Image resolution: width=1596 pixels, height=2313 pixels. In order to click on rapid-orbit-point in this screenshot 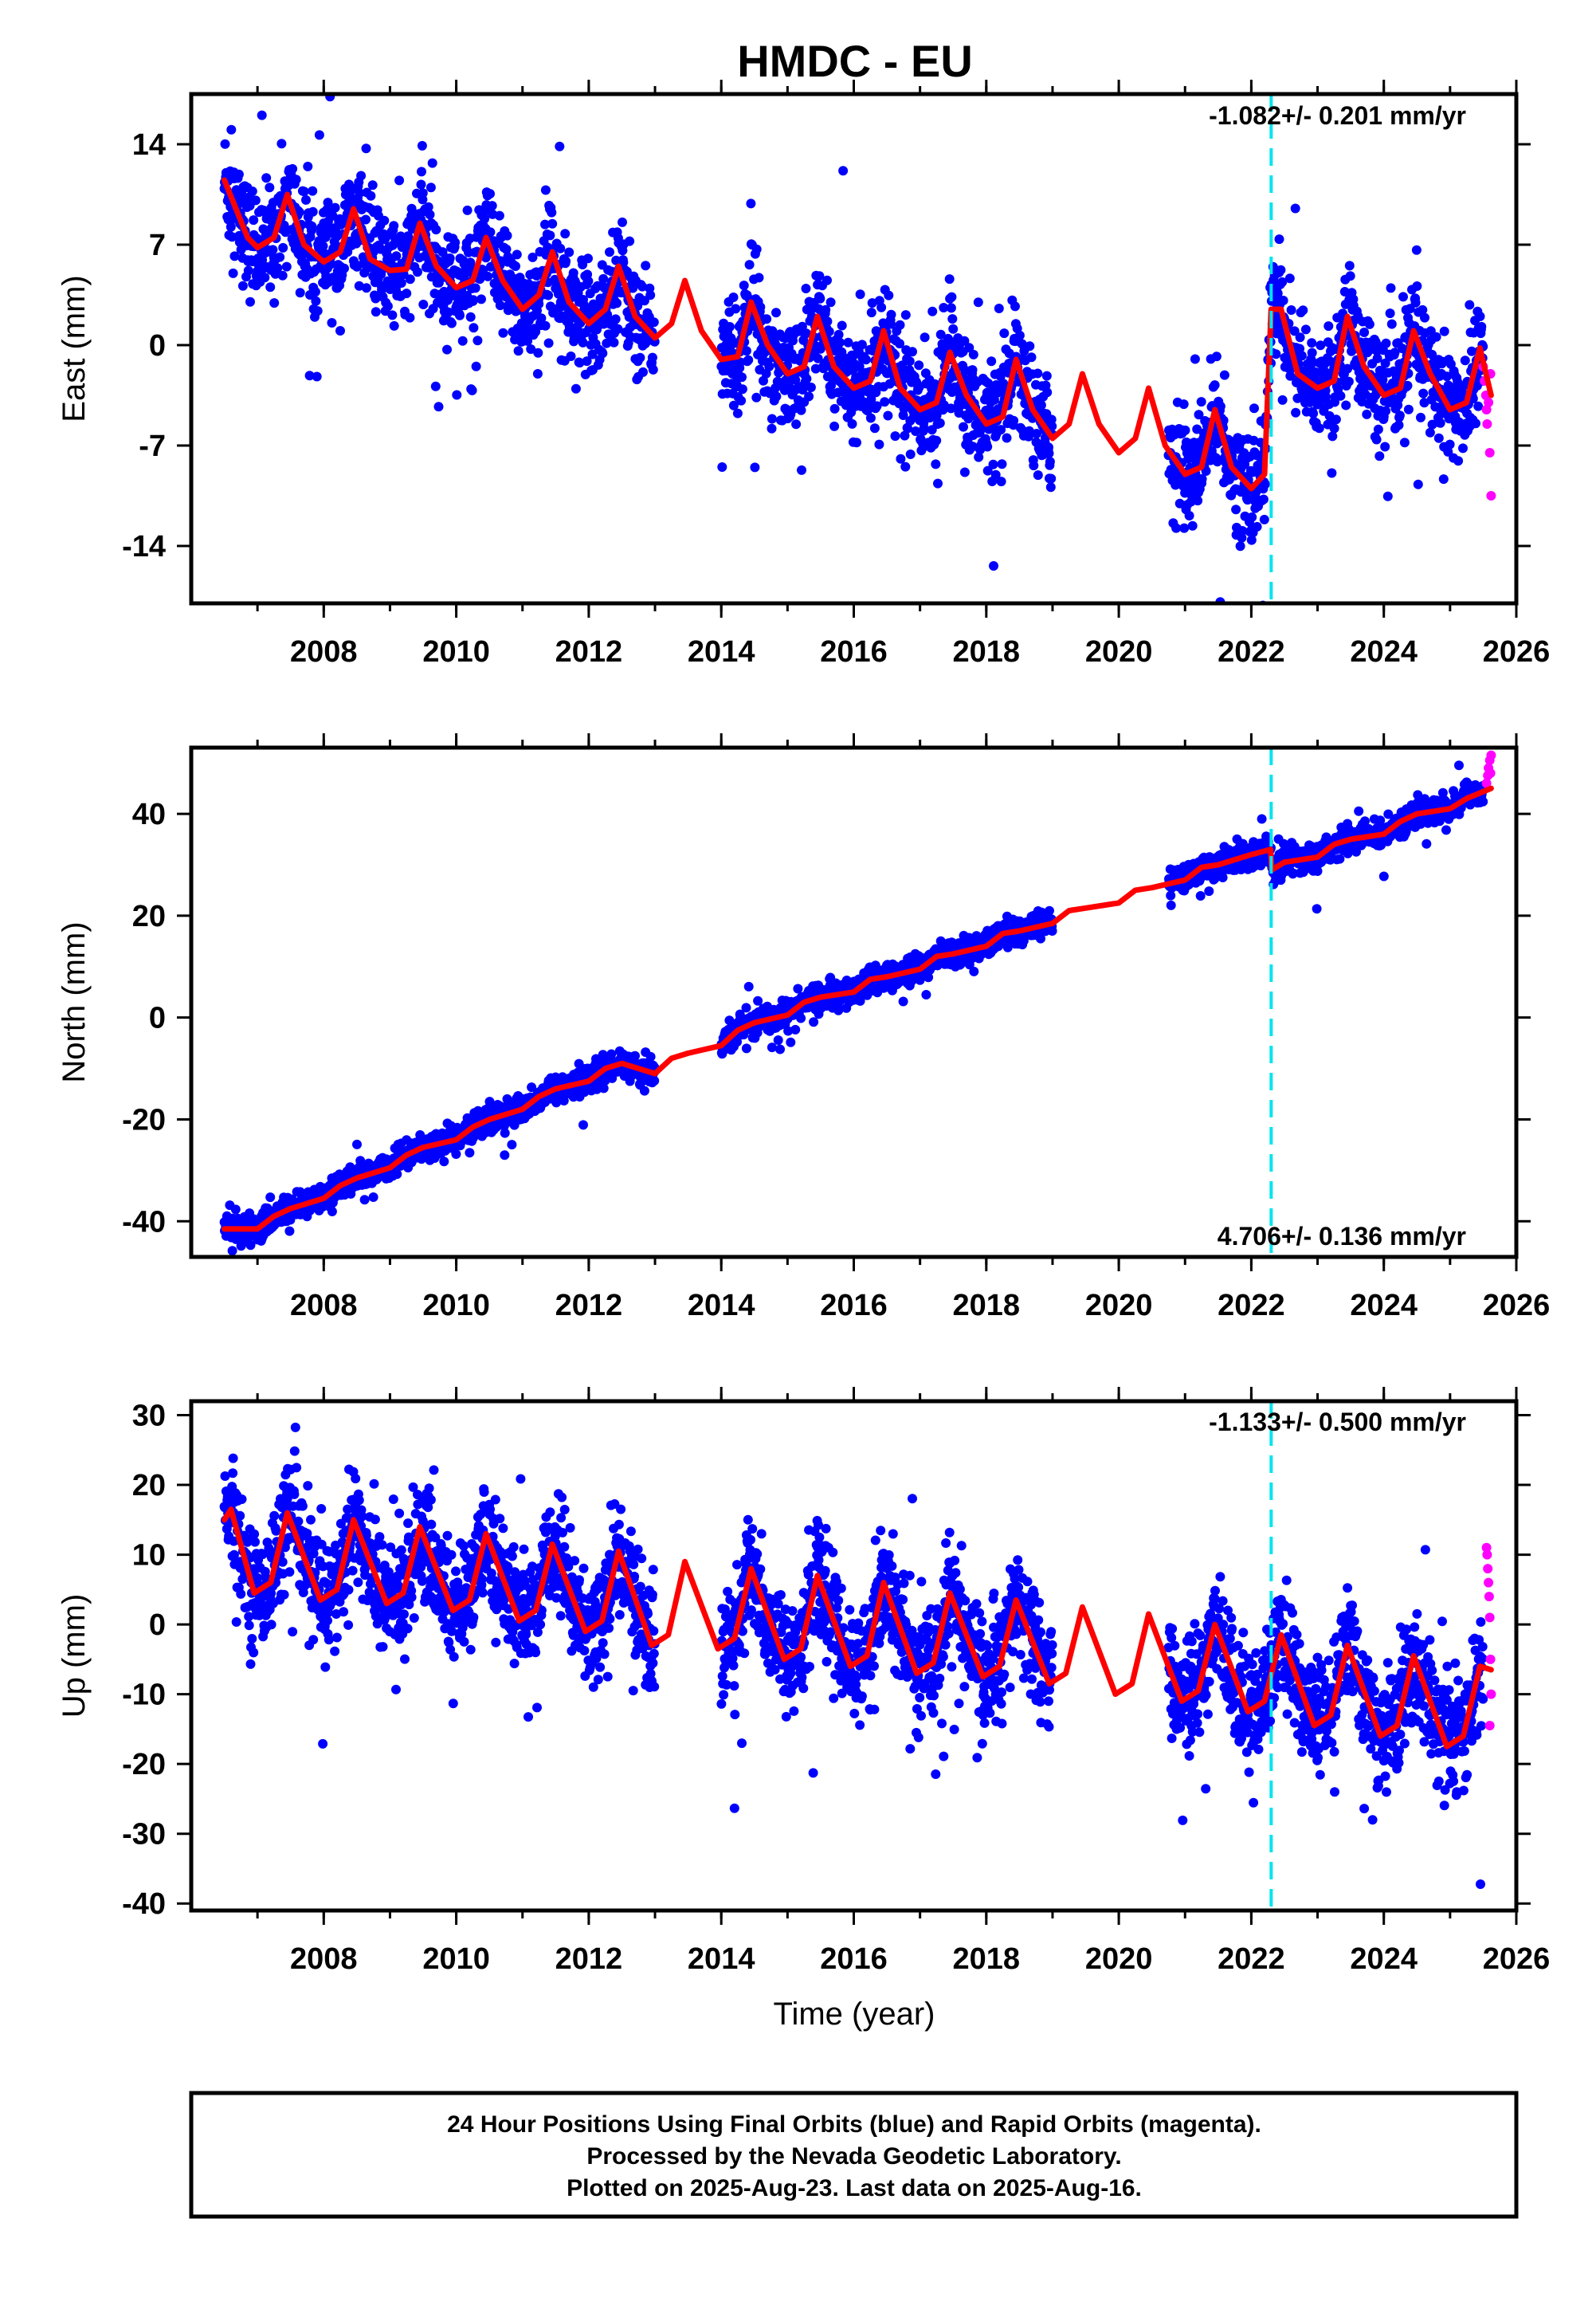, I will do `click(1491, 496)`.